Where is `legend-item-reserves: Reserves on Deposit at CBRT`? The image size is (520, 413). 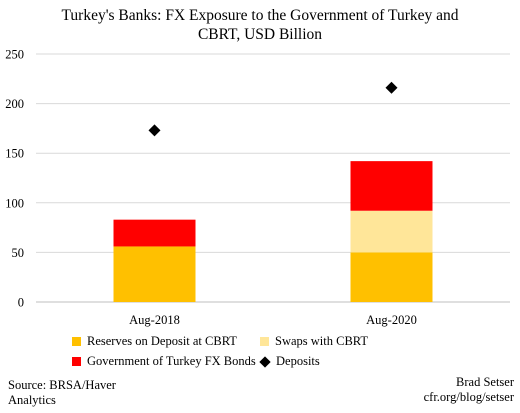
legend-item-reserves: Reserves on Deposit at CBRT is located at coordinates (154, 341).